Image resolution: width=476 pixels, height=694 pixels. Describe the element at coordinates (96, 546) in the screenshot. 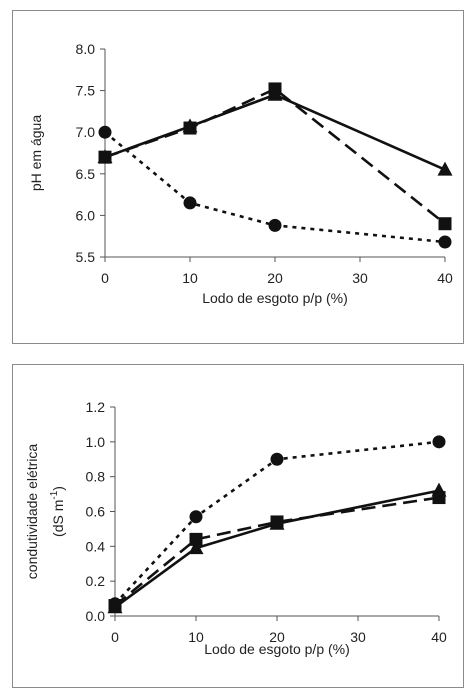

I see `y-tick-label: 0.4` at that location.